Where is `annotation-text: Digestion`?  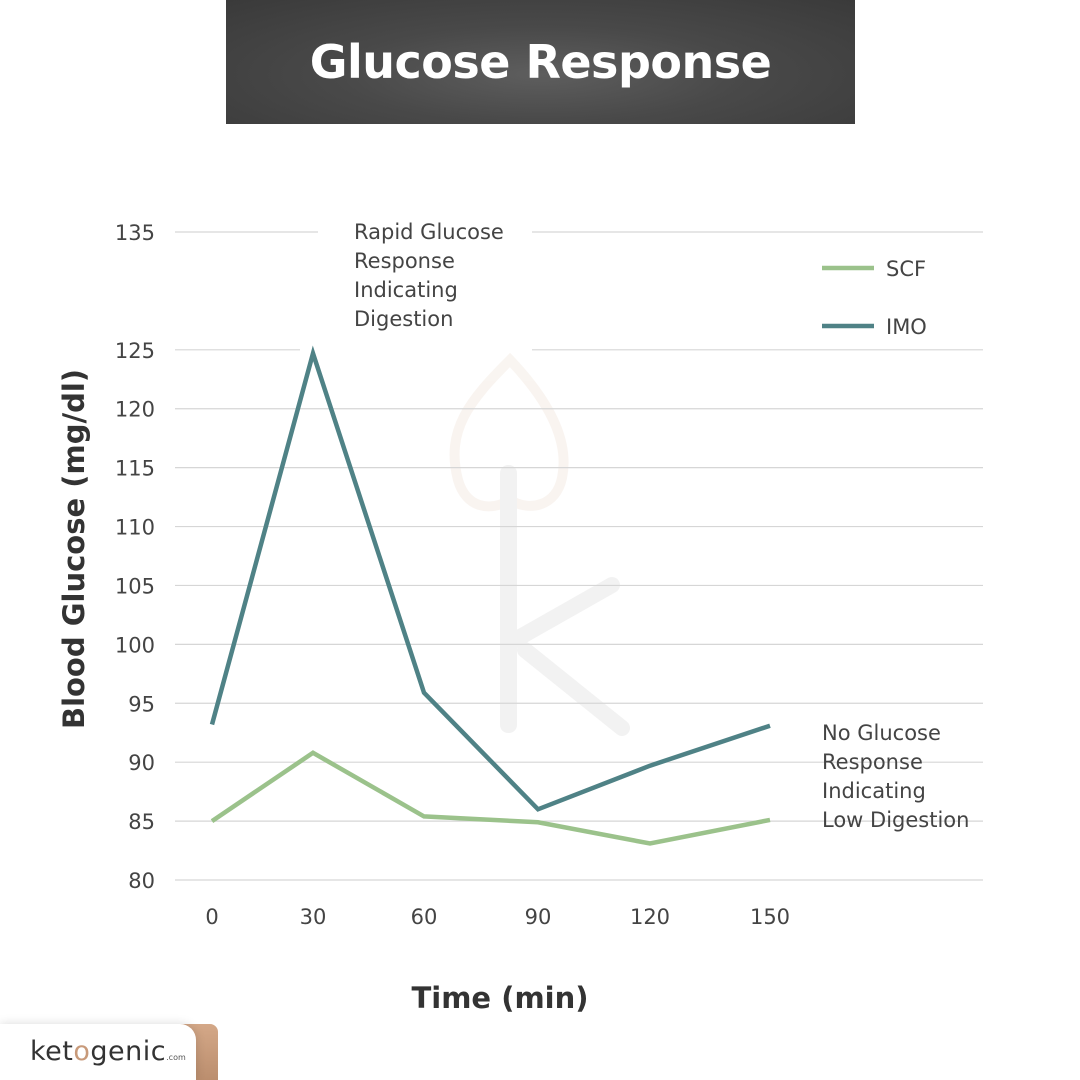
annotation-text: Digestion is located at coordinates (403, 319).